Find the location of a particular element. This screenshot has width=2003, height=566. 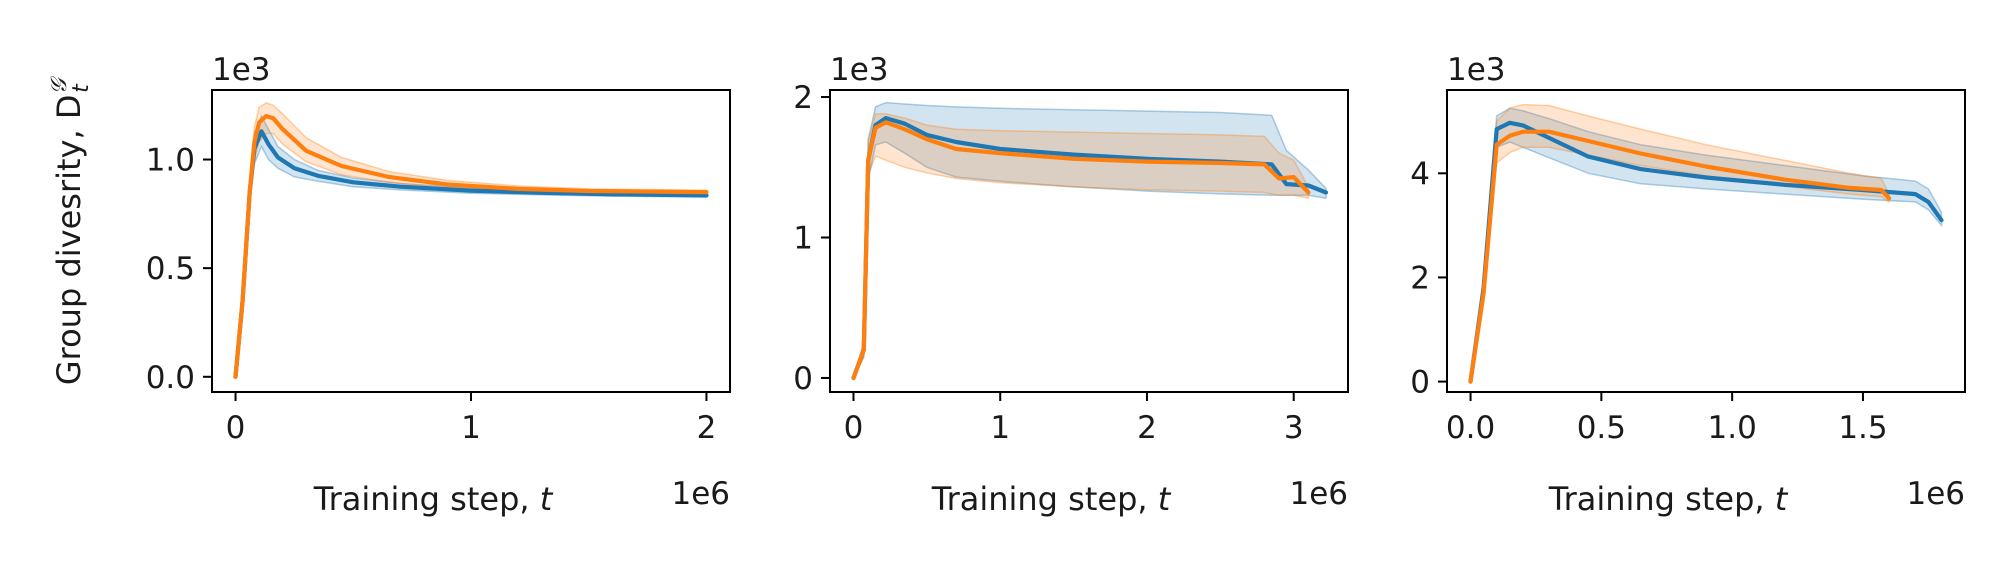

figure-ylabel: Group divesrity, D𝒢t is located at coordinates (70, 231).